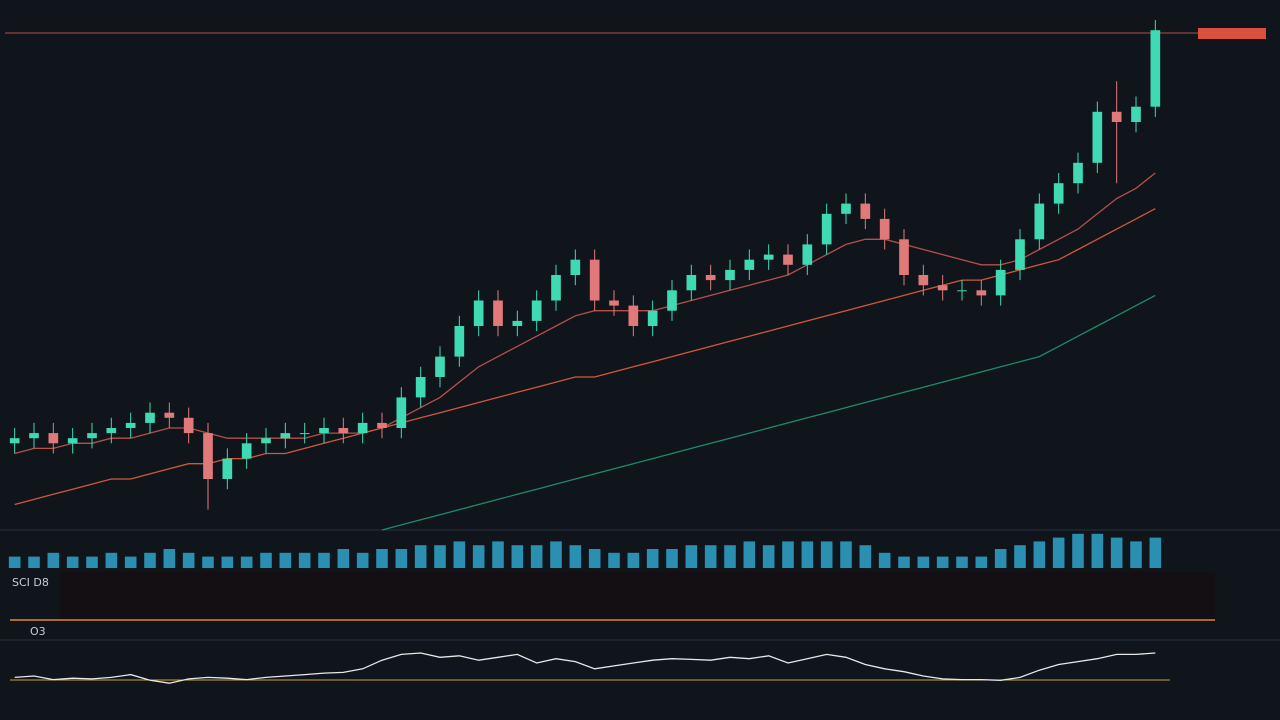  Describe the element at coordinates (38, 631) in the screenshot. I see `panel-label: O3` at that location.